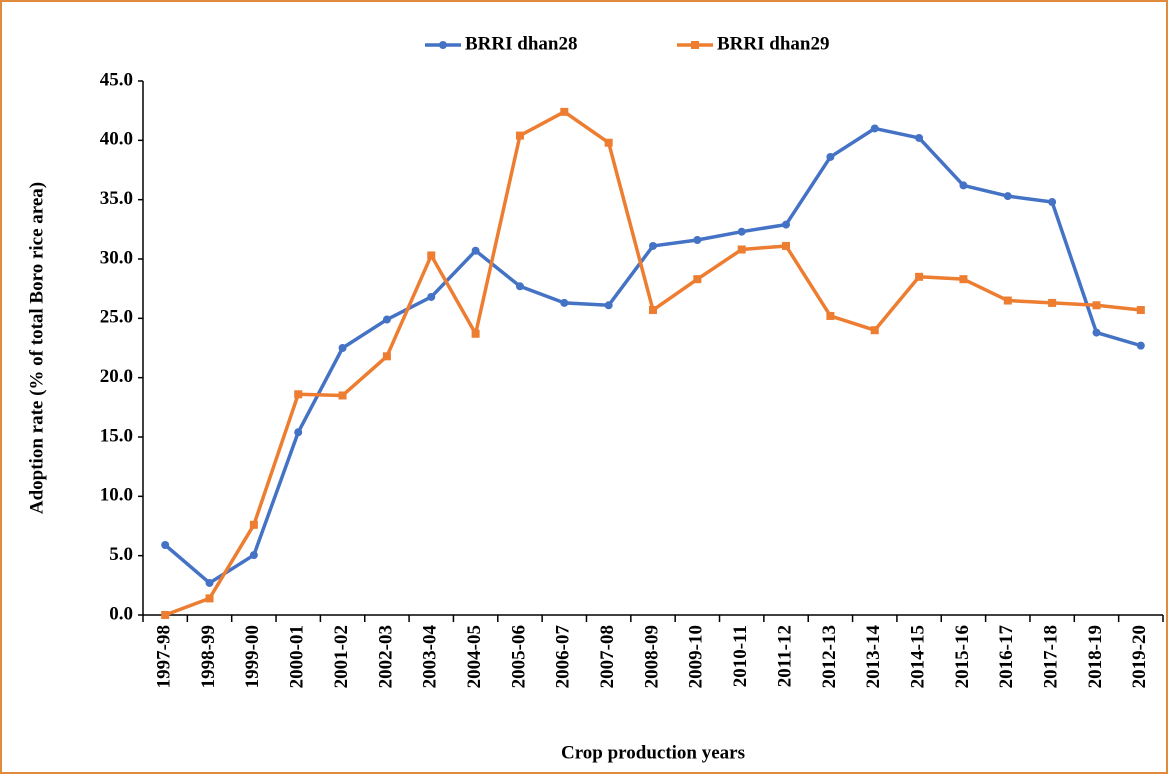 This screenshot has height=774, width=1168. Describe the element at coordinates (1050, 656) in the screenshot. I see `x-tick-label: 2017-18` at that location.